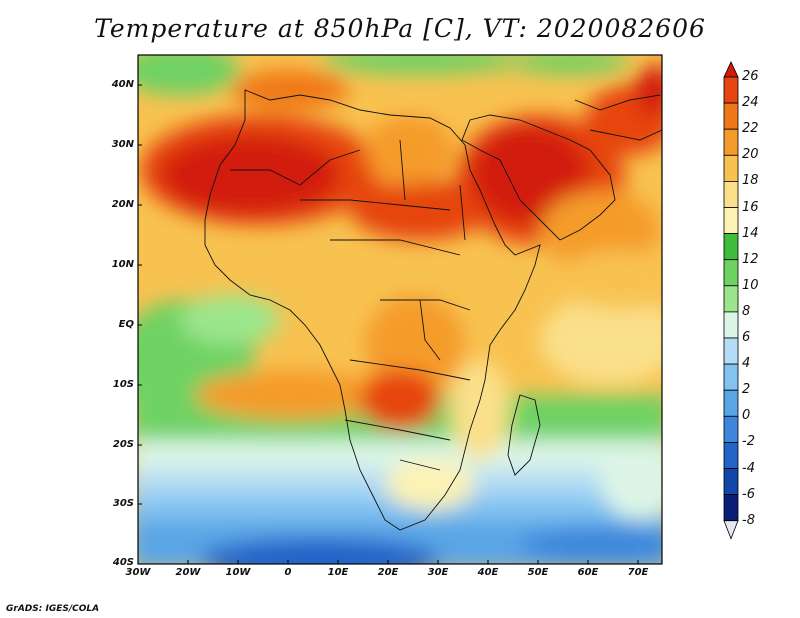 Image resolution: width=800 pixels, height=618 pixels. I want to click on colorbar-label: 6, so click(746, 337).